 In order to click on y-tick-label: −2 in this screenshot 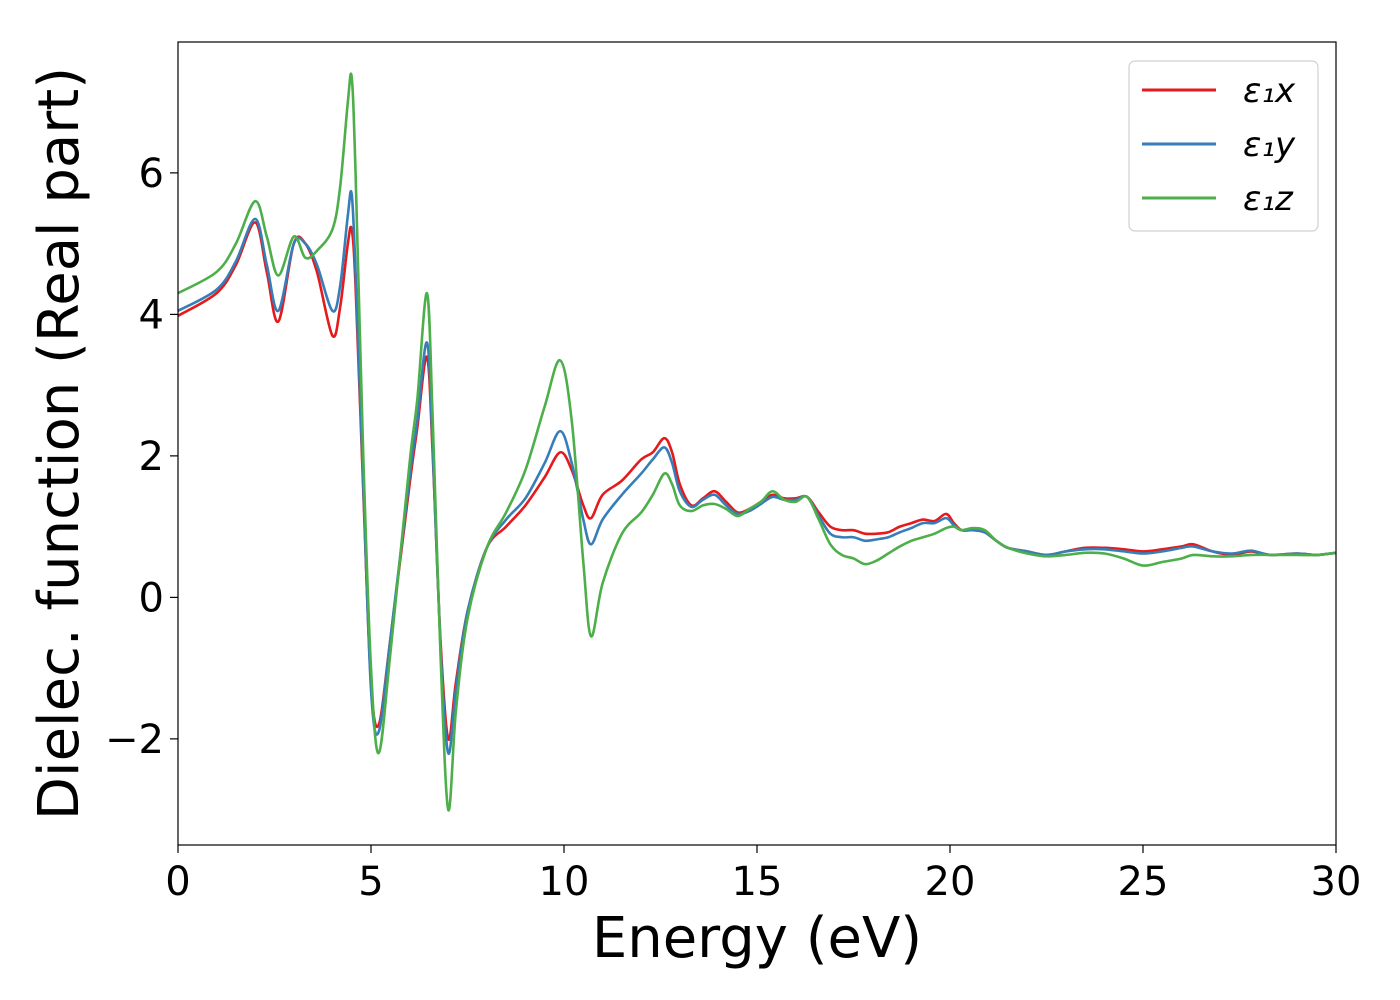, I will do `click(134, 740)`.